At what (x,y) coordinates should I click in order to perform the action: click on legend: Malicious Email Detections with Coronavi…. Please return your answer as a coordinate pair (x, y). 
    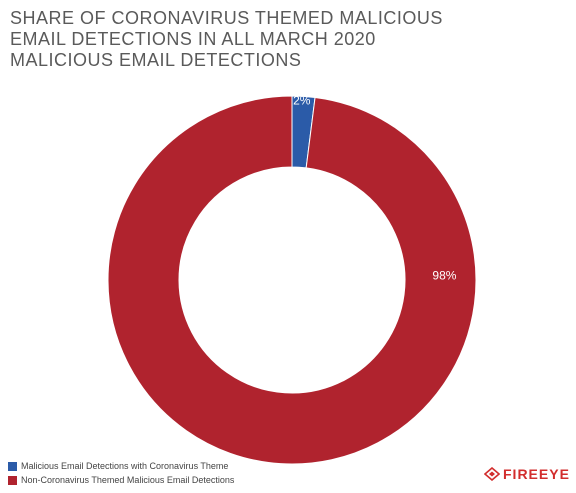
    Looking at the image, I should click on (121, 473).